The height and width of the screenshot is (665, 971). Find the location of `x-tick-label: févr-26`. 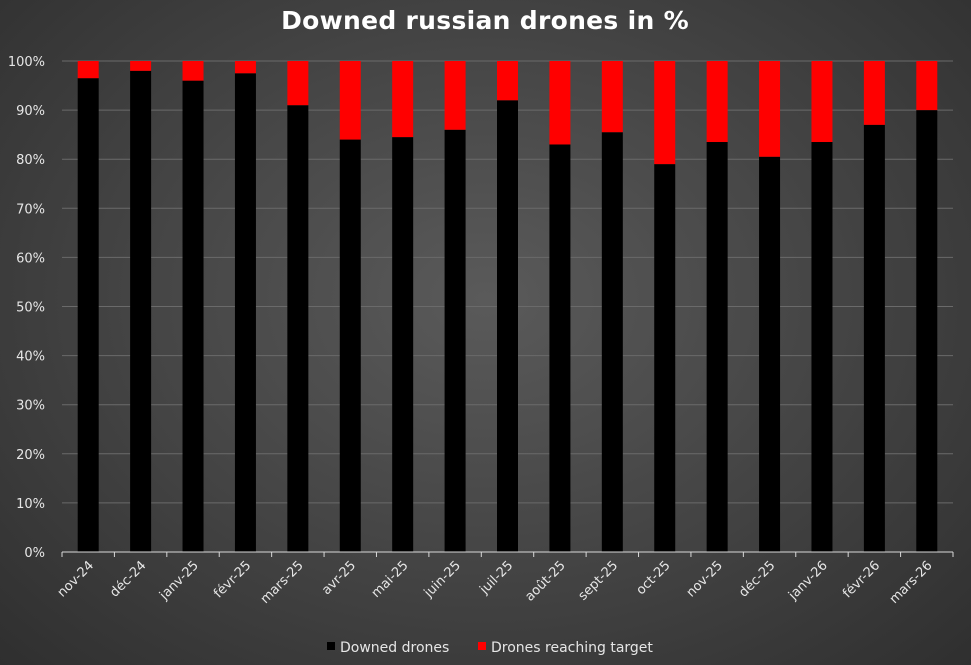

x-tick-label: févr-26 is located at coordinates (861, 579).